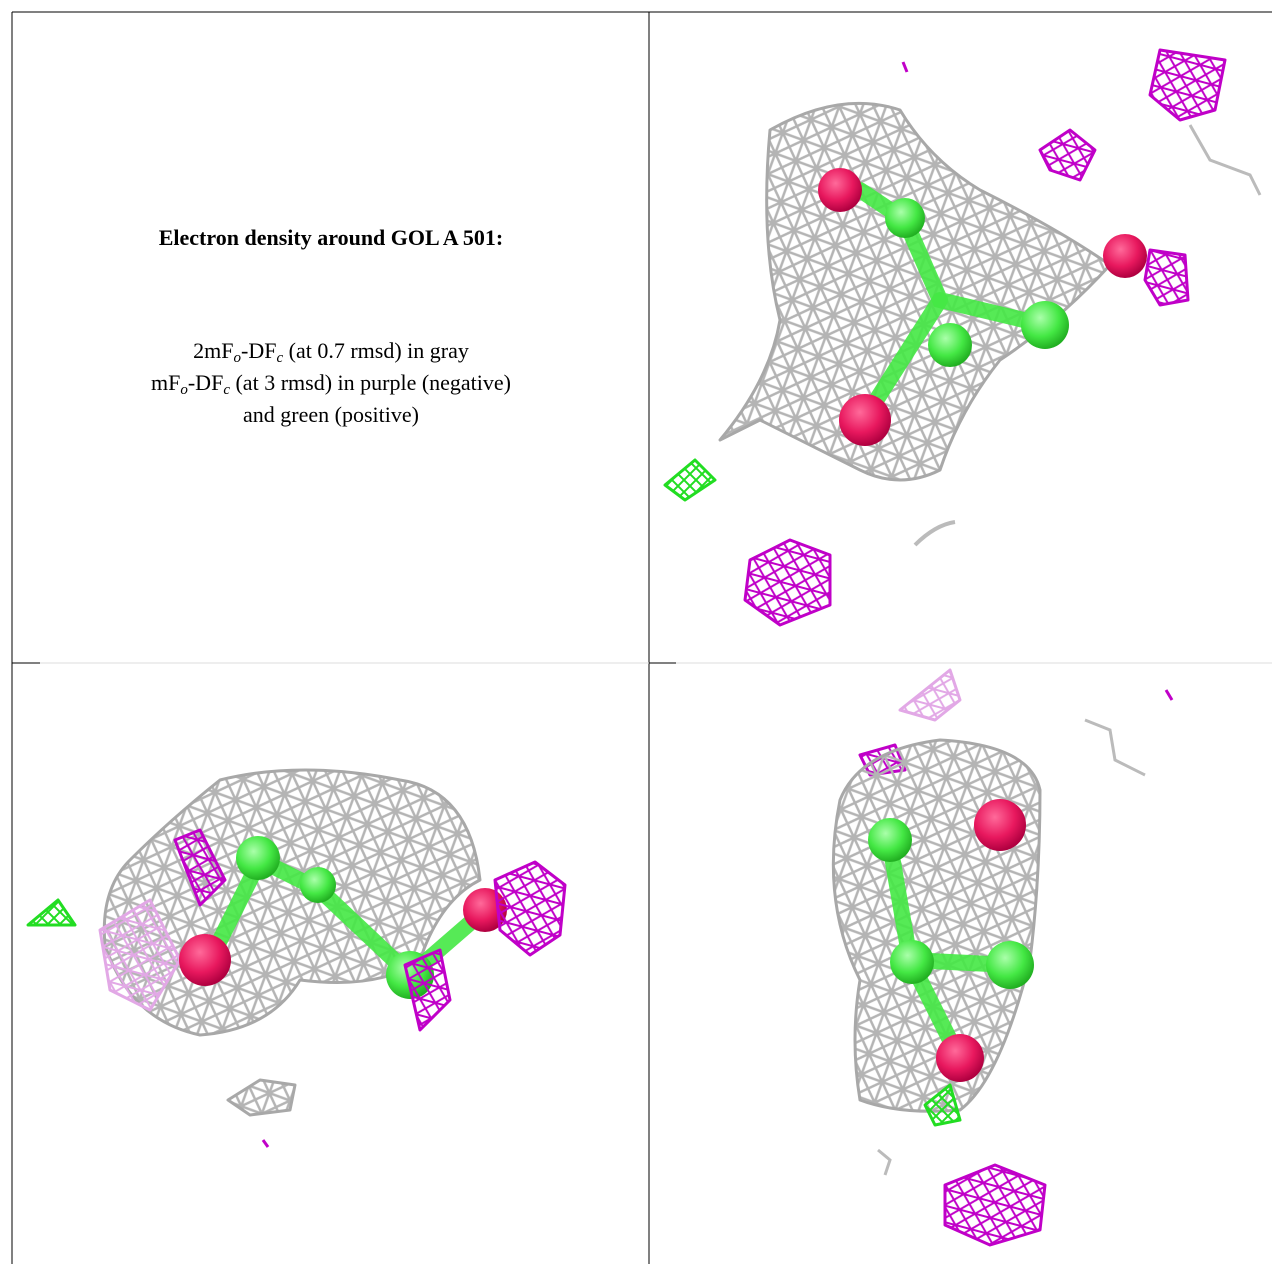 Image resolution: width=1274 pixels, height=1264 pixels. I want to click on legend-text: (at 0.7 rmsd) in gray, so click(376, 350).